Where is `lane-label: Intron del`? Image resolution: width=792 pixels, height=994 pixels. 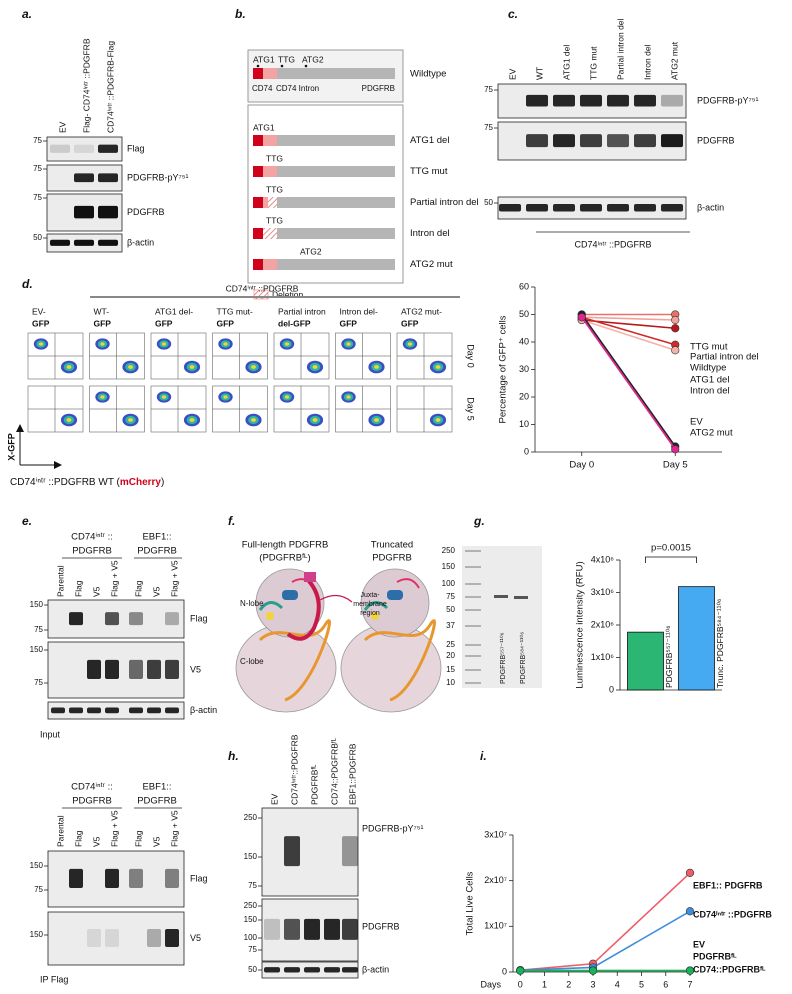 lane-label: Intron del is located at coordinates (647, 62).